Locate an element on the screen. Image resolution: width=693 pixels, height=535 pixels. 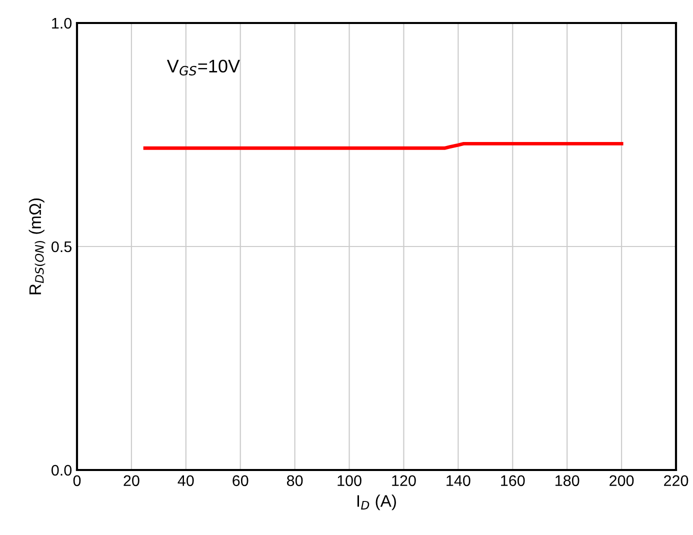
x-tick-label: 180 is located at coordinates (568, 480).